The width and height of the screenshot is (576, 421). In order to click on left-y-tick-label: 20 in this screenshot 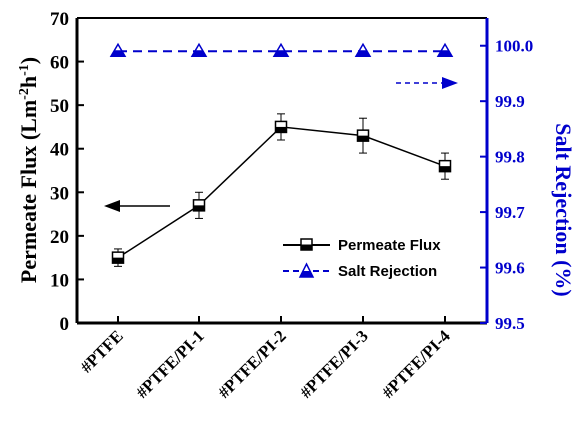, I will do `click(59, 237)`.